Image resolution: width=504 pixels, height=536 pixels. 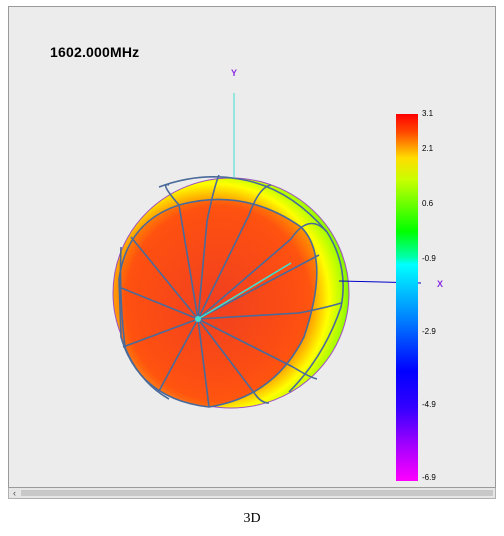 I want to click on colorbar-tick: -4.9, so click(x=429, y=404).